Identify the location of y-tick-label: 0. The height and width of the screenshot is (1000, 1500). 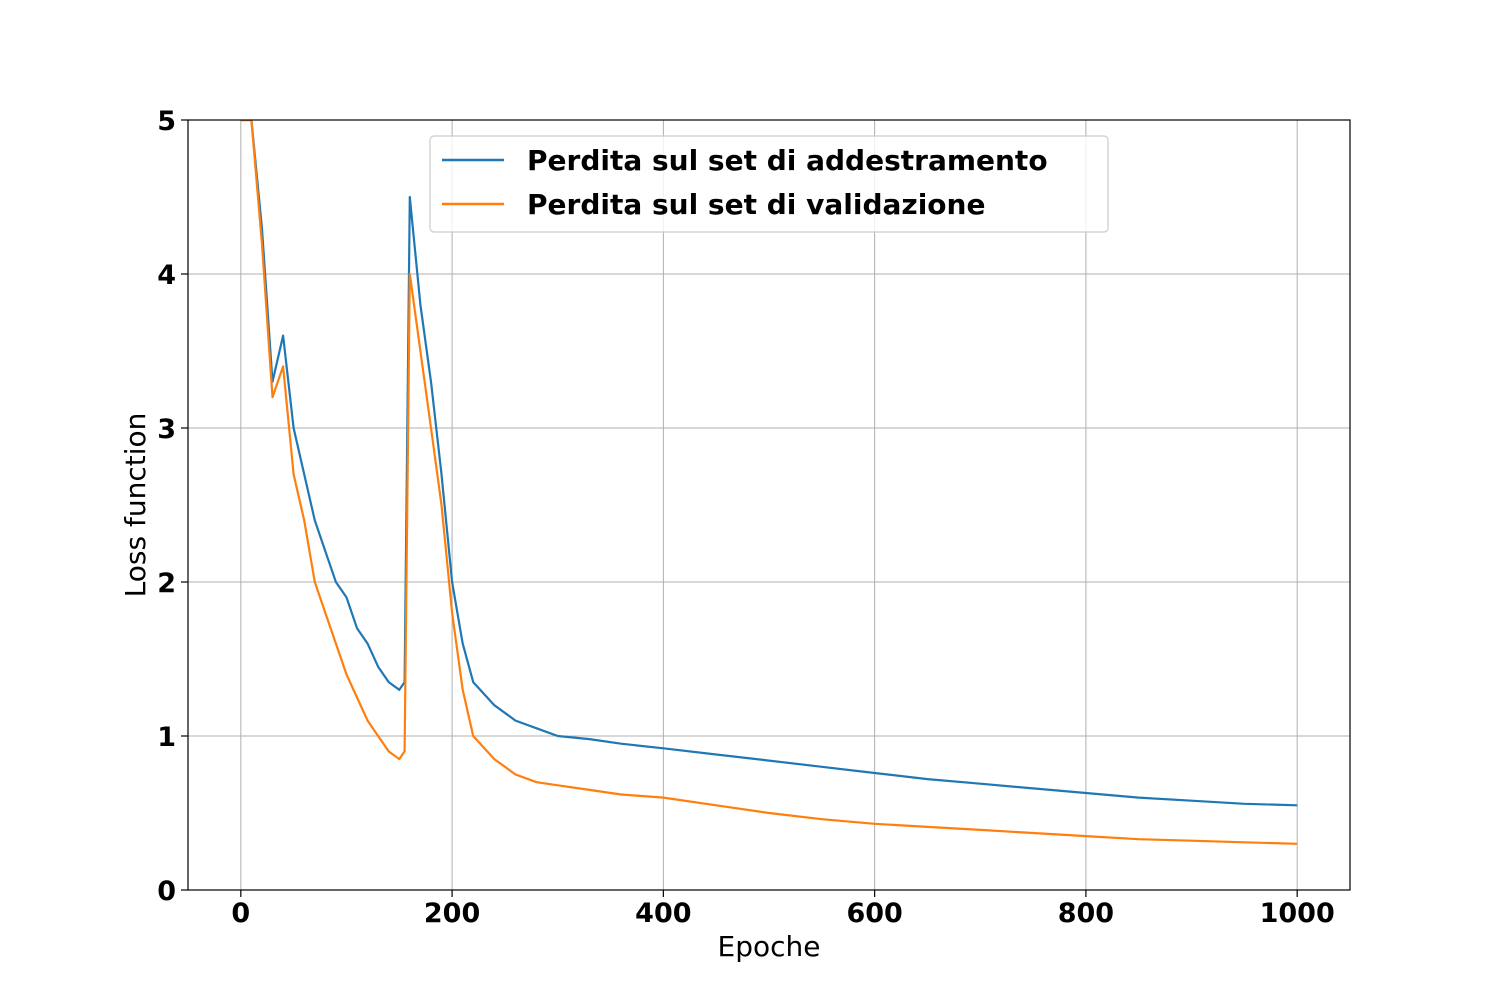
(166, 891).